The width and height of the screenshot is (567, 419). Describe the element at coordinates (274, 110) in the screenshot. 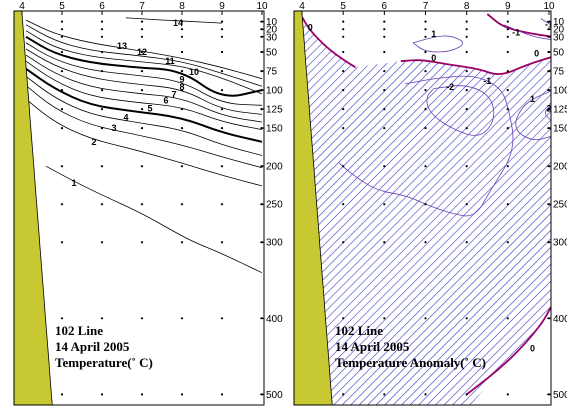

I see `y-tick-label: 125` at that location.